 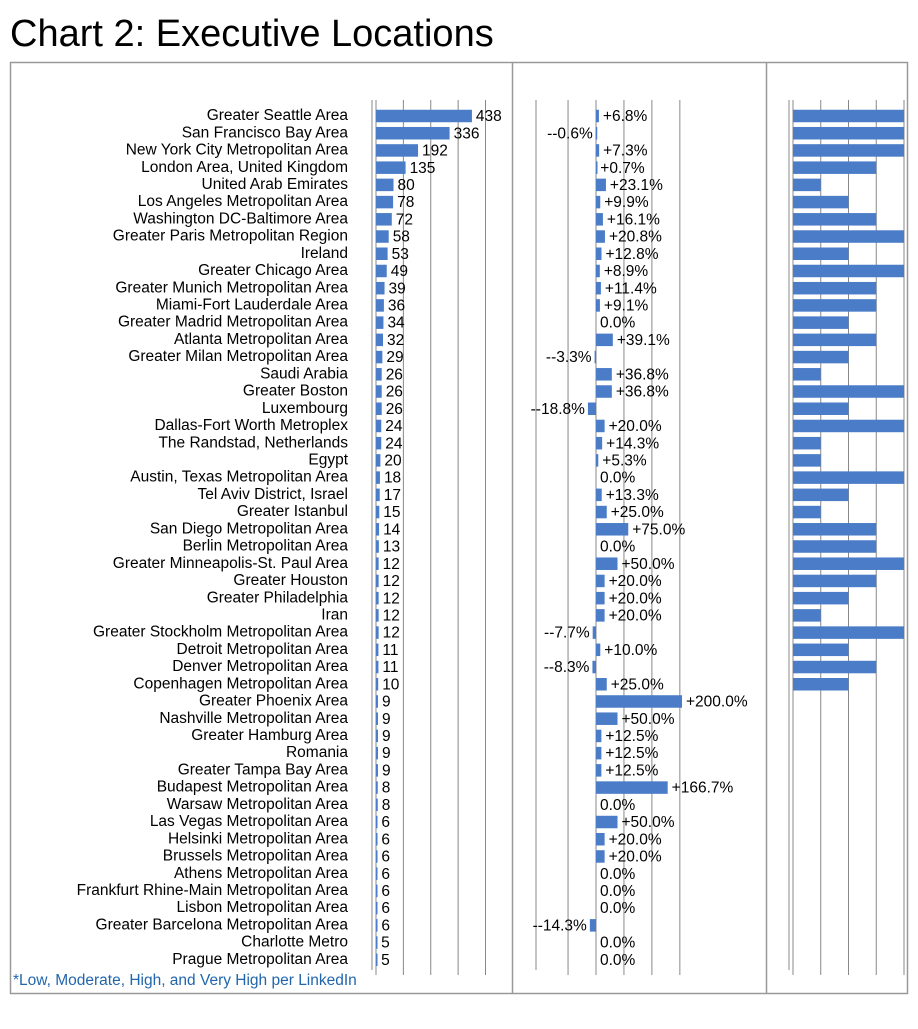 I want to click on category-label: Greater Stockholm Metropolitan Area, so click(x=220, y=632).